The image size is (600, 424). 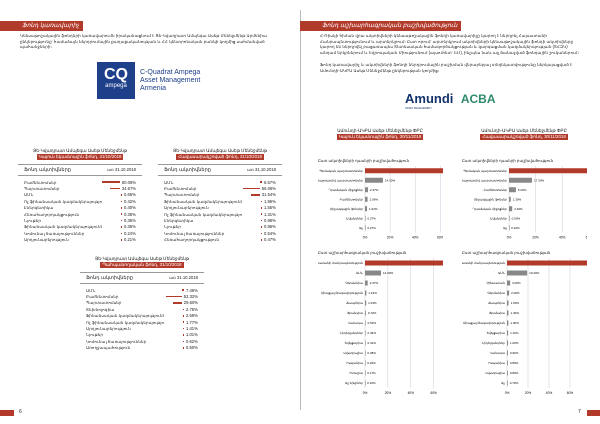 What do you see at coordinates (514, 363) in the screenshot?
I see `data-label: 0.80%` at bounding box center [514, 363].